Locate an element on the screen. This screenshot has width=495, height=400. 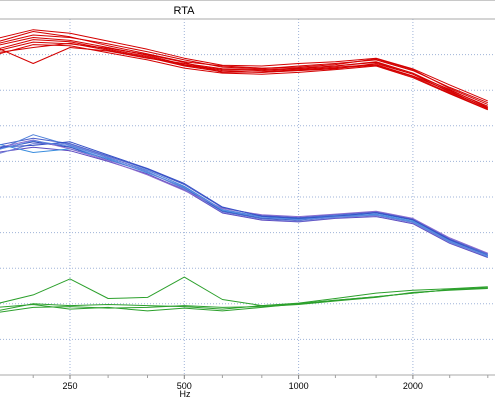
x-tick-label: 250 is located at coordinates (69, 386).